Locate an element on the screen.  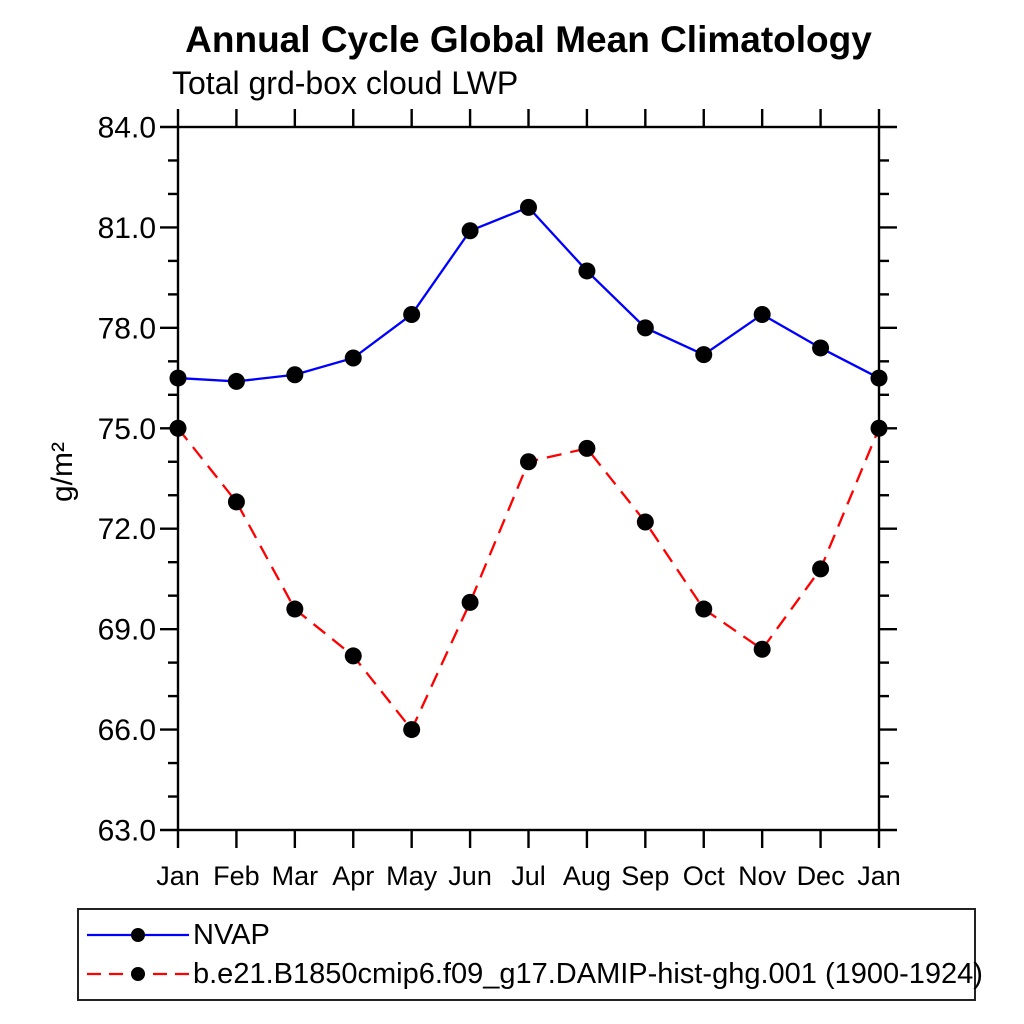
y-tick-label: 78.0 is located at coordinates (127, 328).